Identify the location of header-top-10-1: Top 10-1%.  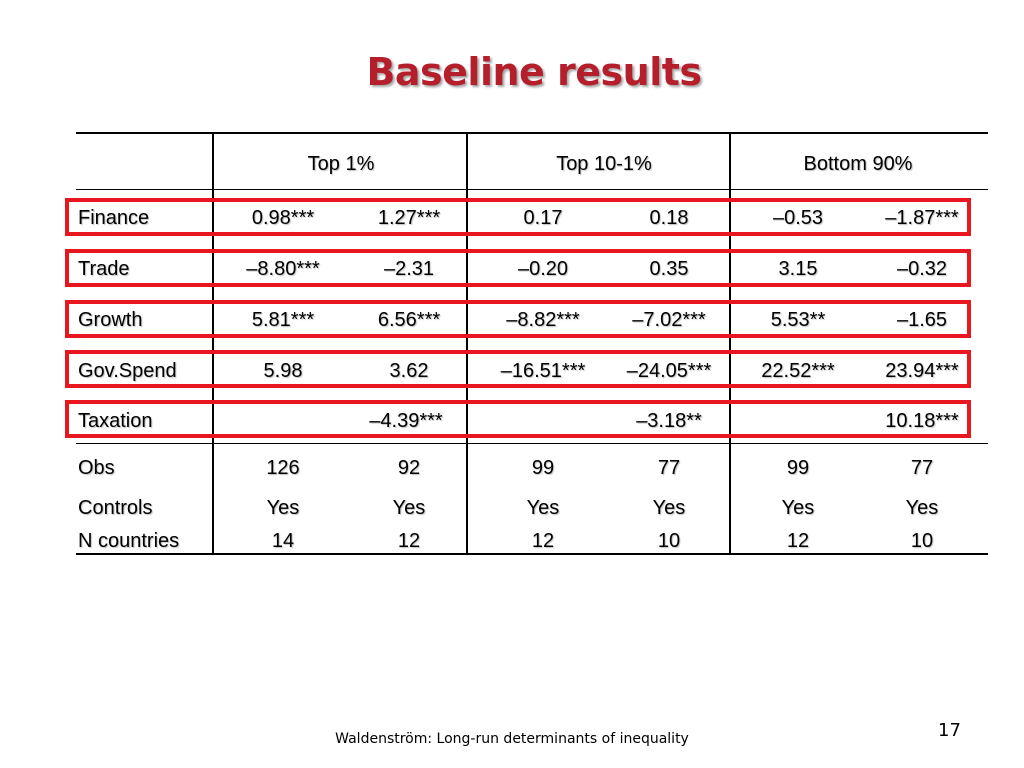
(604, 164).